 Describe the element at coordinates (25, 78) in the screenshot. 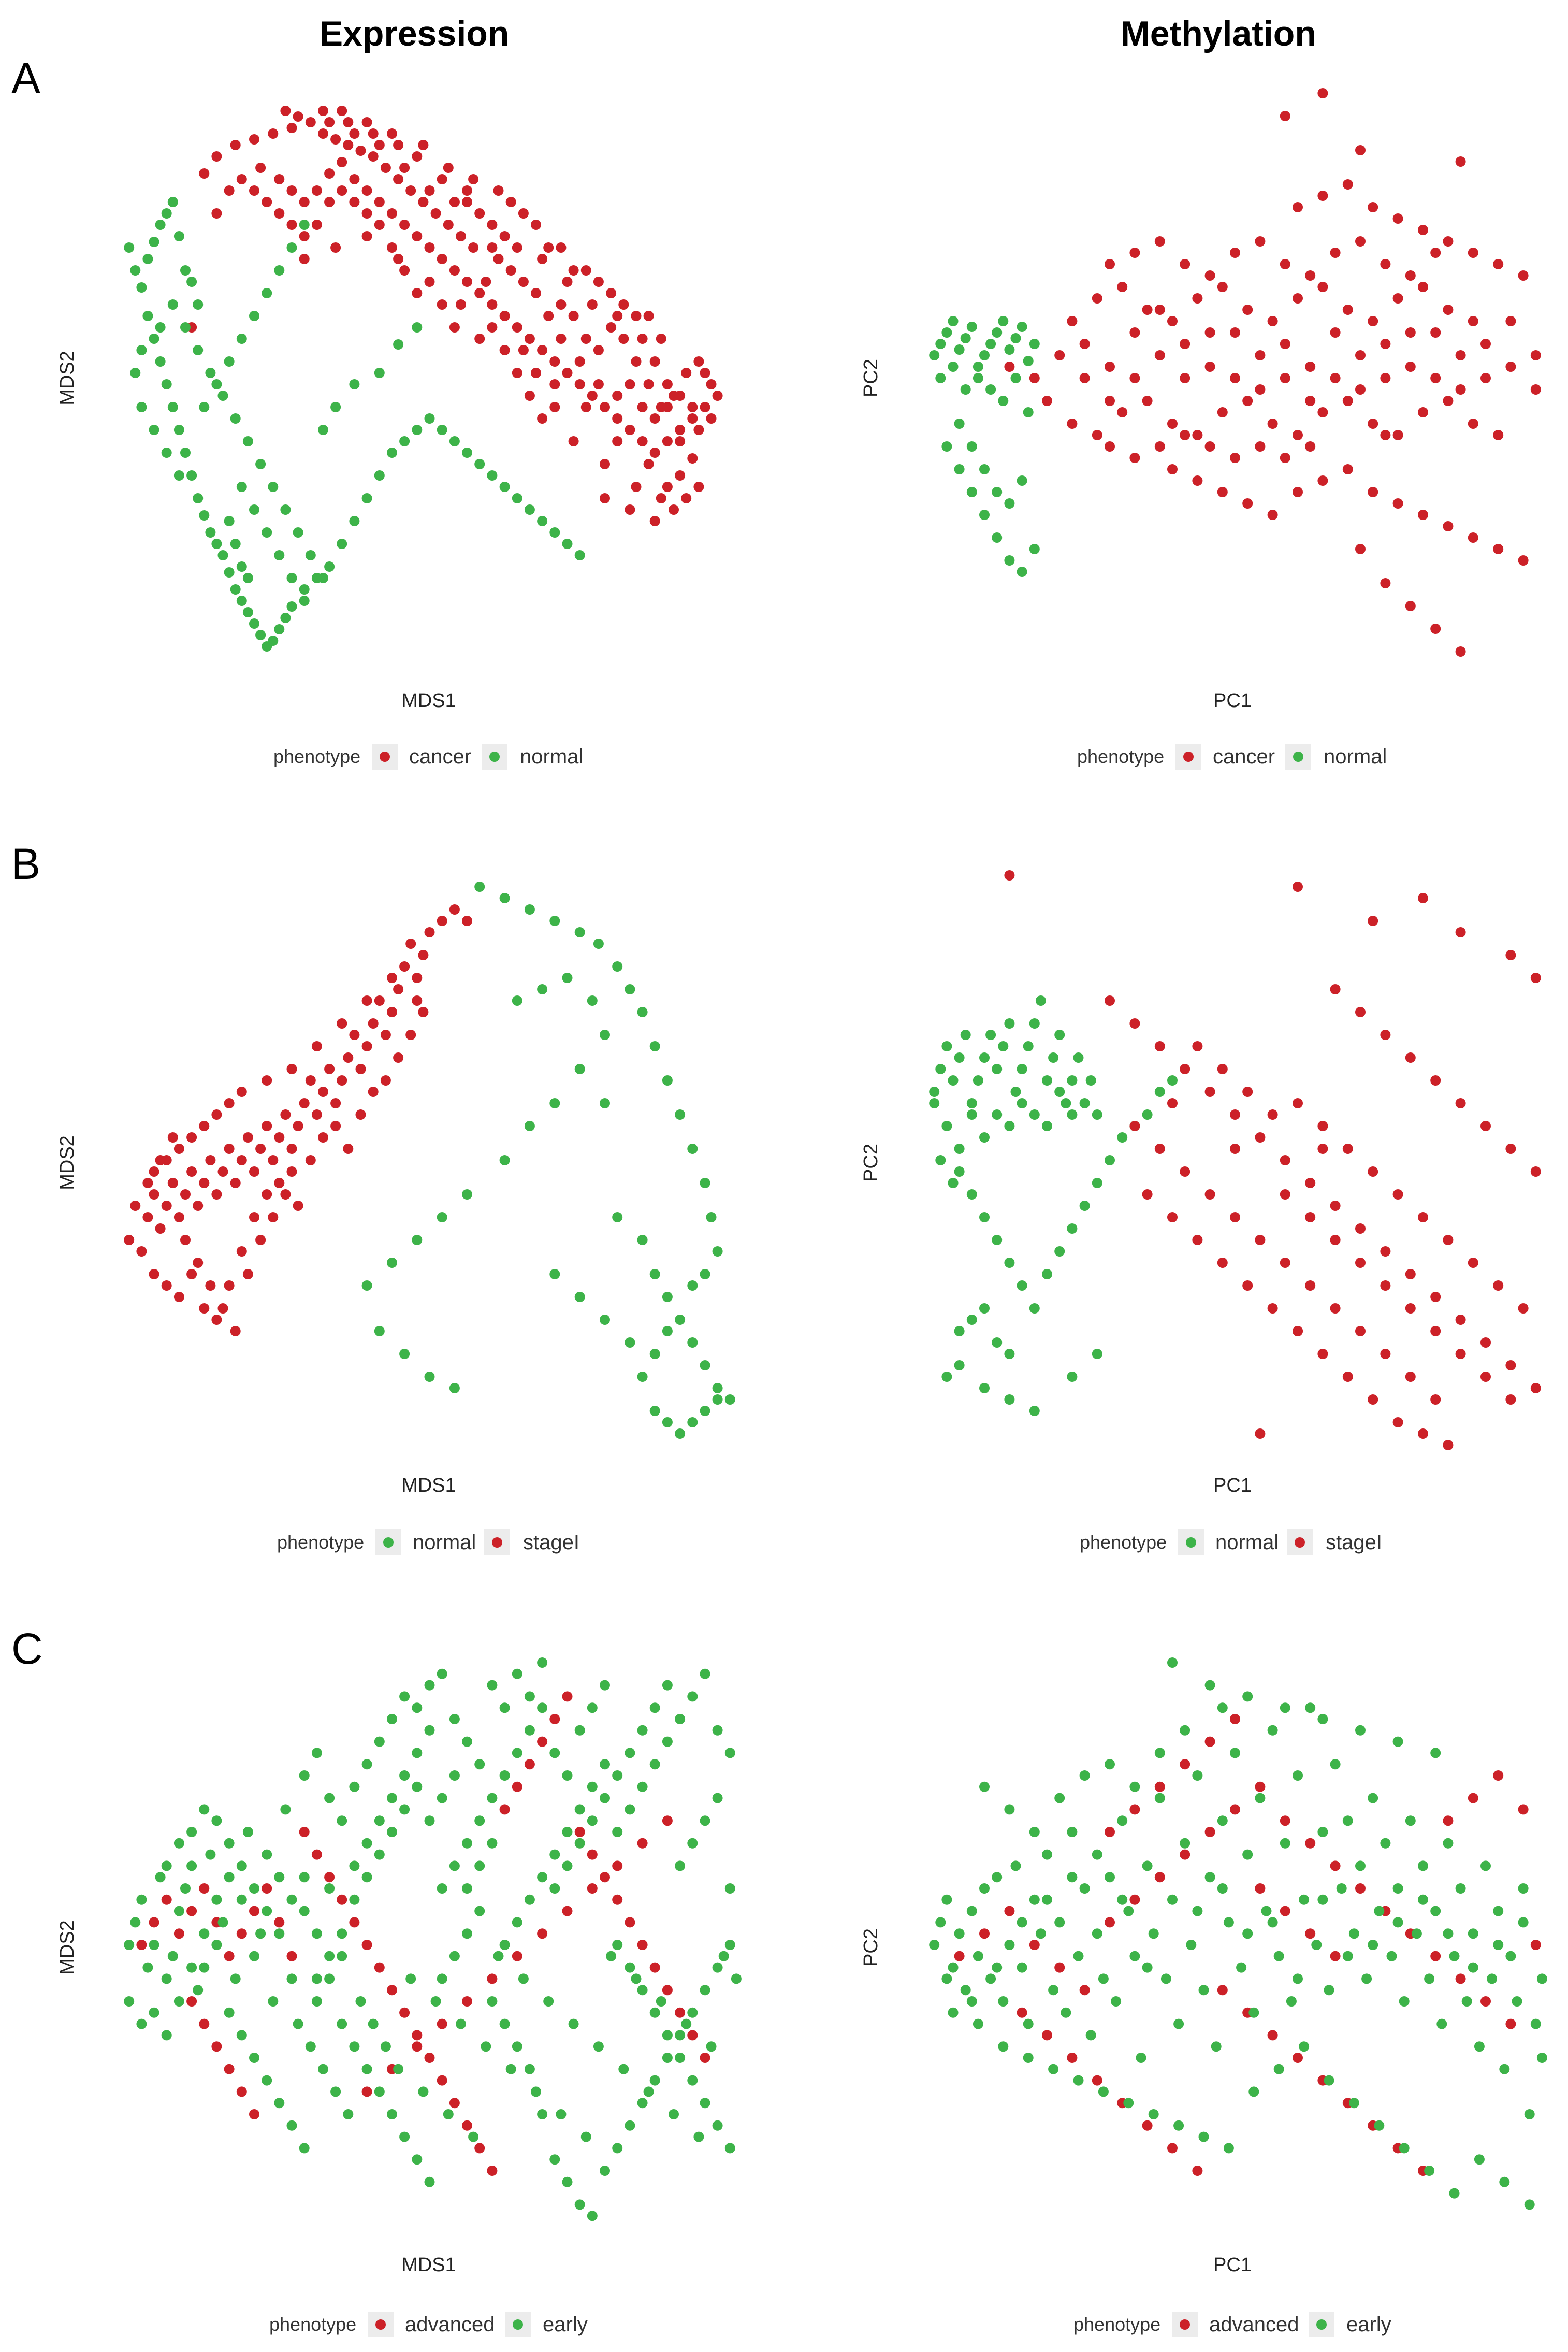

I see `panel-letter-a: A` at that location.